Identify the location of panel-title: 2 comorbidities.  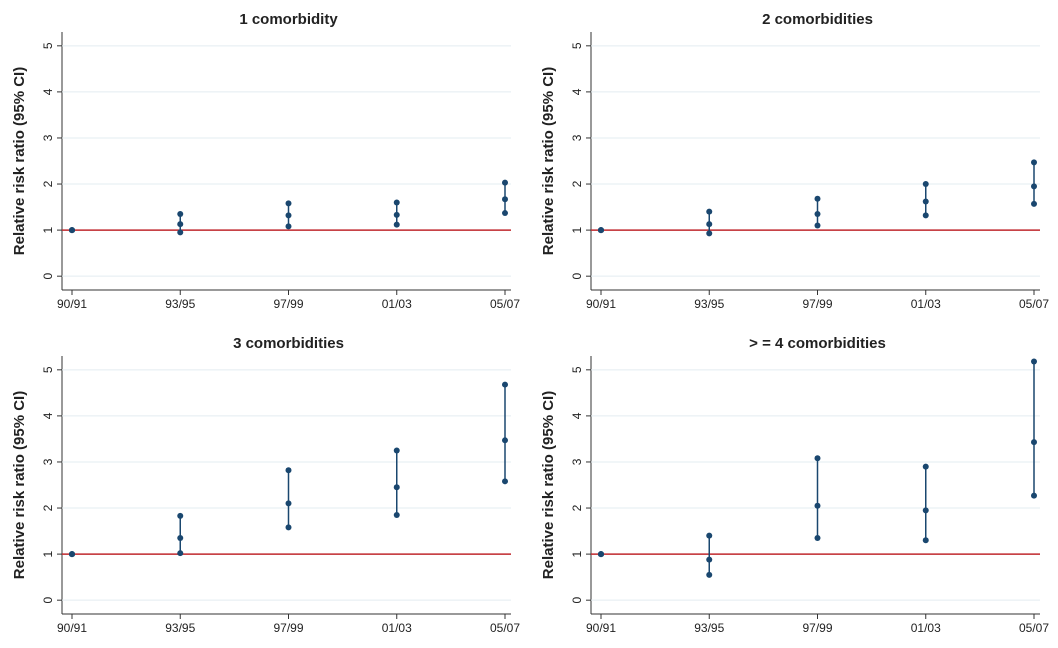
(817, 19).